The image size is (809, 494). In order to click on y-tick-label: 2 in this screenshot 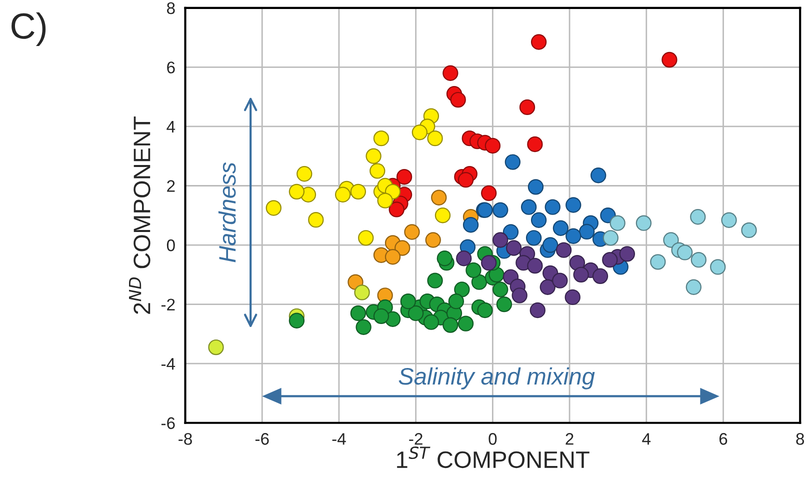, I will do `click(171, 186)`.